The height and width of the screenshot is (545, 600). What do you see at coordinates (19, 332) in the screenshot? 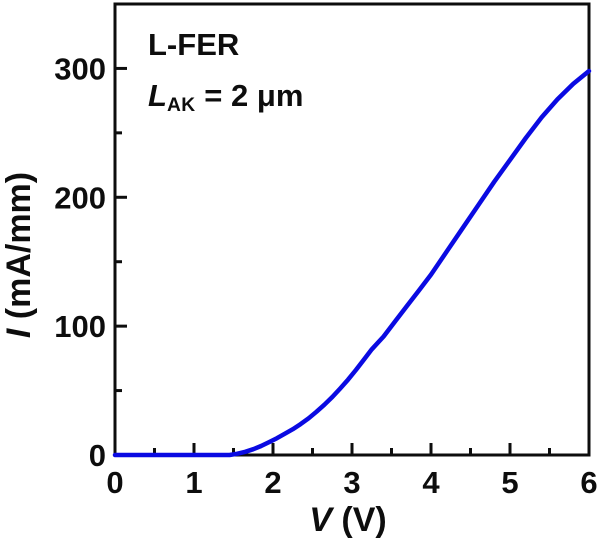
I see `y-axis-title-symbol: I` at bounding box center [19, 332].